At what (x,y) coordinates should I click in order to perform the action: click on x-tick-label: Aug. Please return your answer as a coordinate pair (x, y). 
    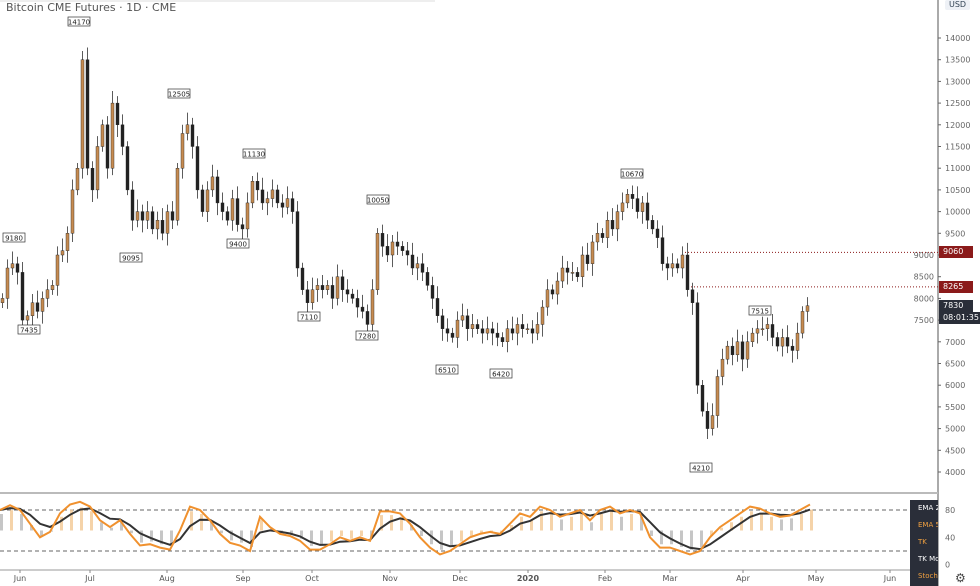
    Looking at the image, I should click on (167, 578).